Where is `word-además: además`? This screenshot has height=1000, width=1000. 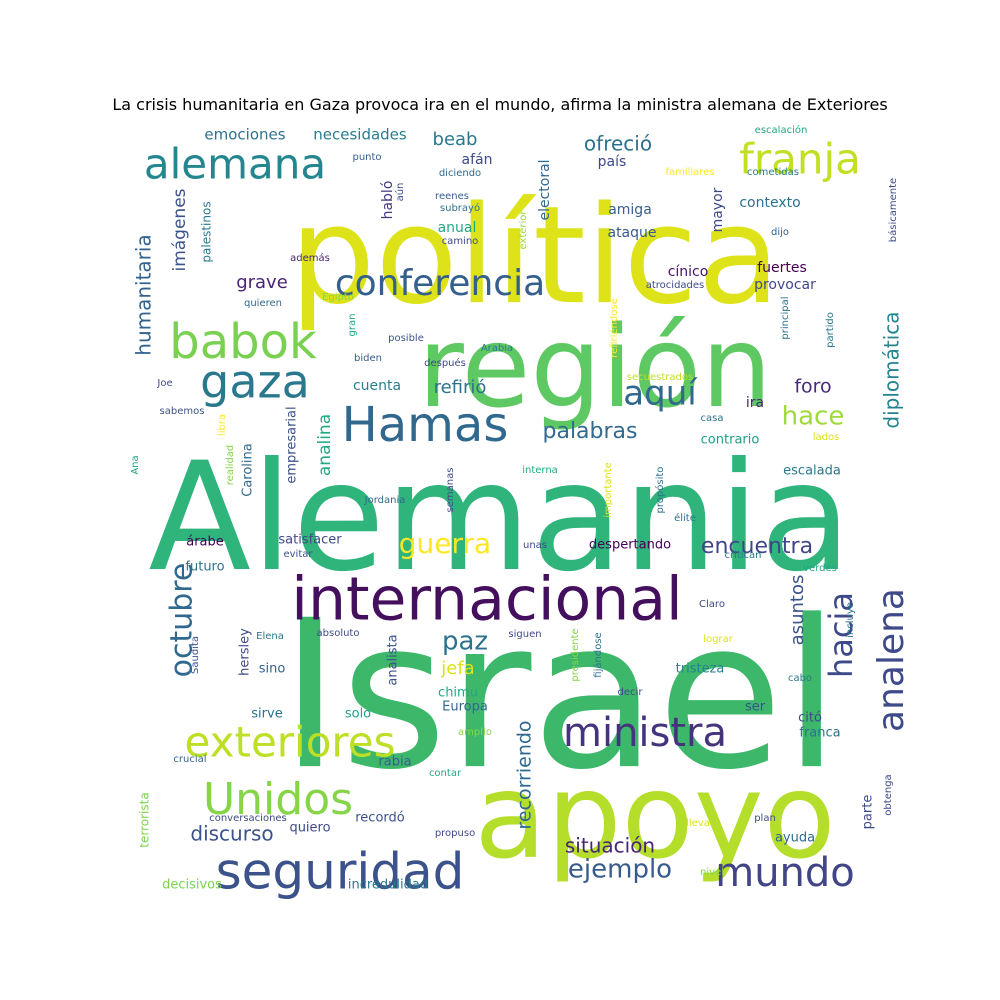
word-además: además is located at coordinates (310, 258).